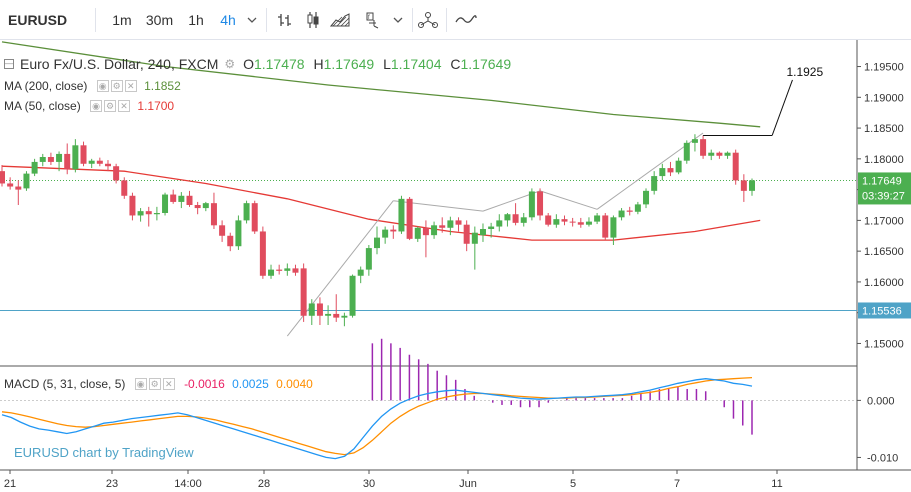 The height and width of the screenshot is (492, 911). I want to click on time-tick-label: Jun, so click(468, 484).